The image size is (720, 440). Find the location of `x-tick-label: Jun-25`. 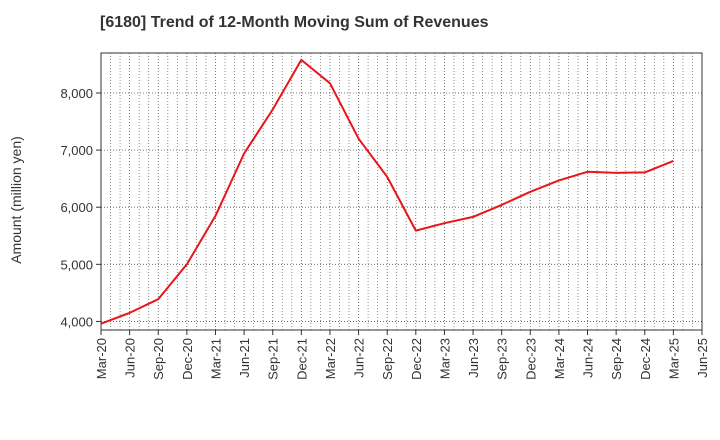

x-tick-label: Jun-25 is located at coordinates (702, 358).